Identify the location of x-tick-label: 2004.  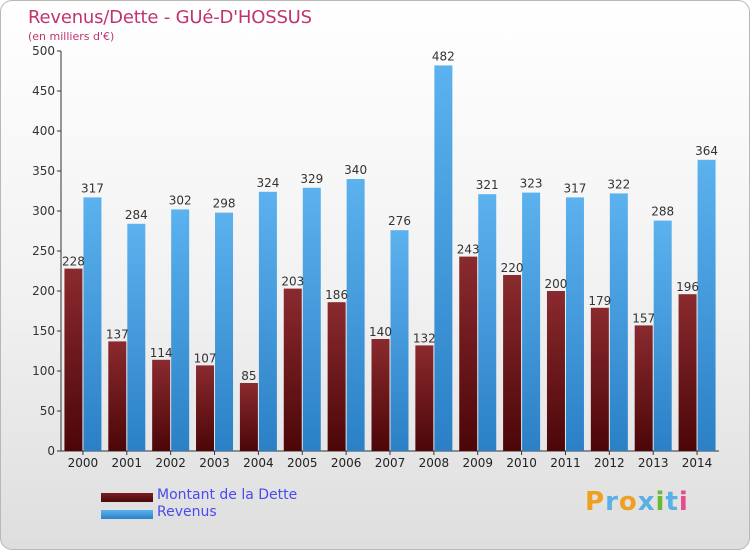
(258, 463).